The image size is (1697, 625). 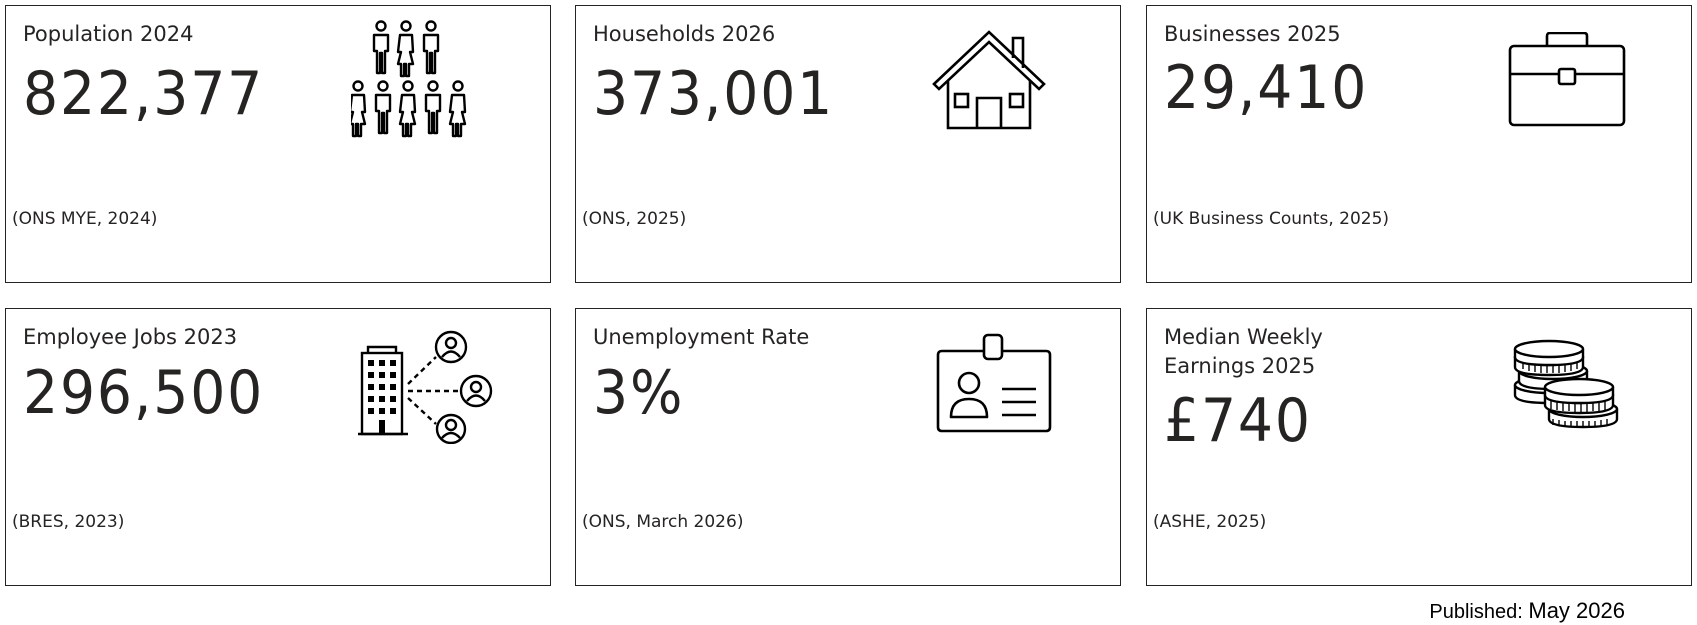 I want to click on card-value: 29,410, so click(x=1266, y=88).